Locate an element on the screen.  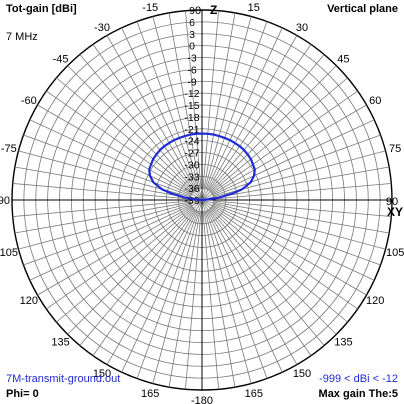
angle-tick-label: 45 is located at coordinates (343, 60).